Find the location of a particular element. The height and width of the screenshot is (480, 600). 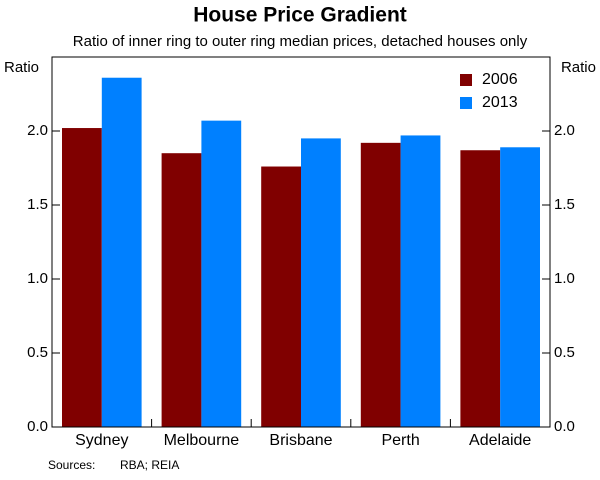

source-label: Sources: is located at coordinates (71, 465).